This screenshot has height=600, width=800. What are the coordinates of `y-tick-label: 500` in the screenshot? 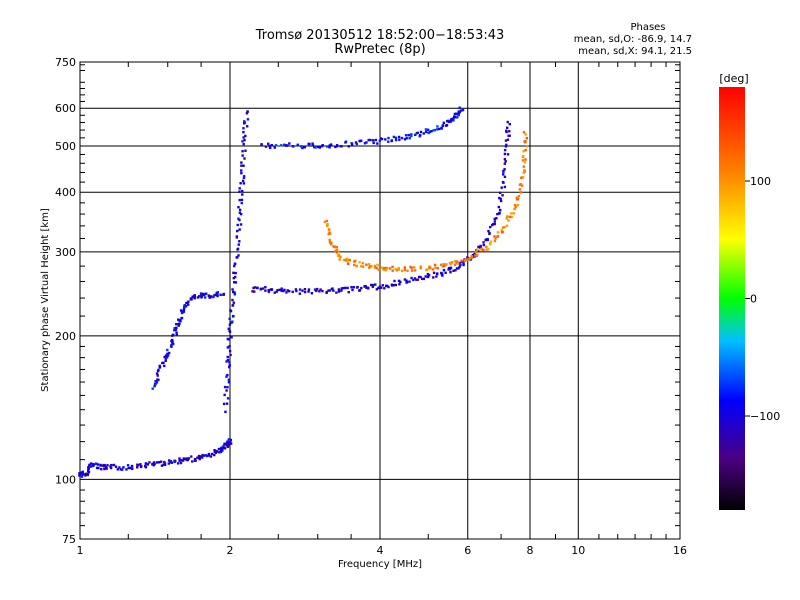 It's located at (65, 146).